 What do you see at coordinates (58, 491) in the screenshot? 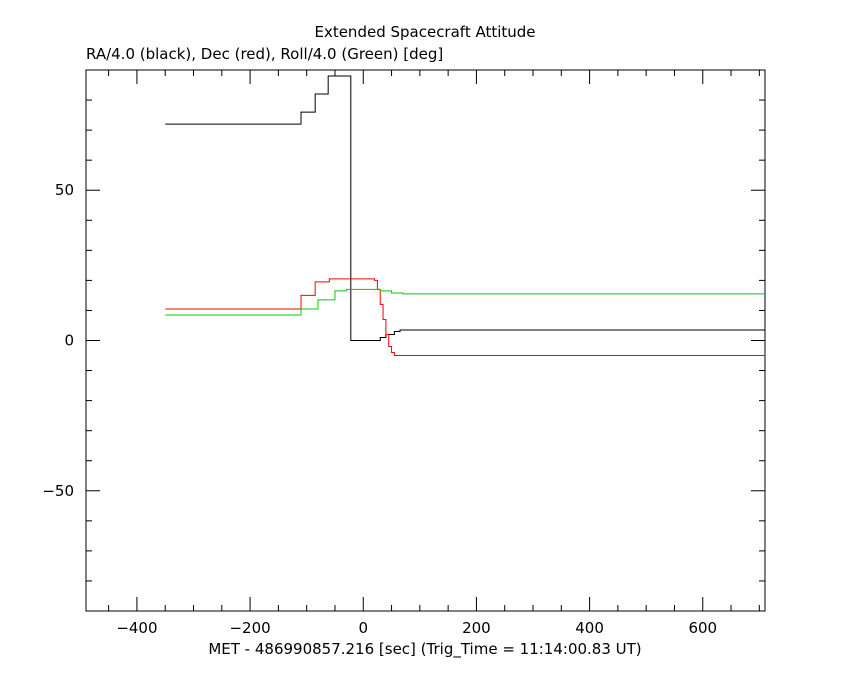
I see `y-tick-label: −50` at bounding box center [58, 491].